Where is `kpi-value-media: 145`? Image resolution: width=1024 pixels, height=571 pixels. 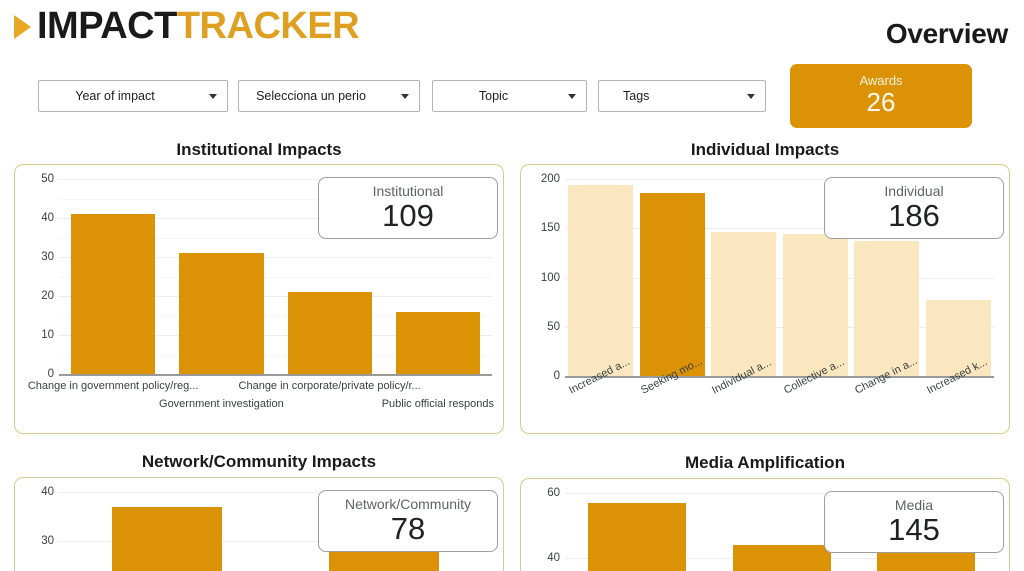
kpi-value-media: 145 is located at coordinates (914, 529).